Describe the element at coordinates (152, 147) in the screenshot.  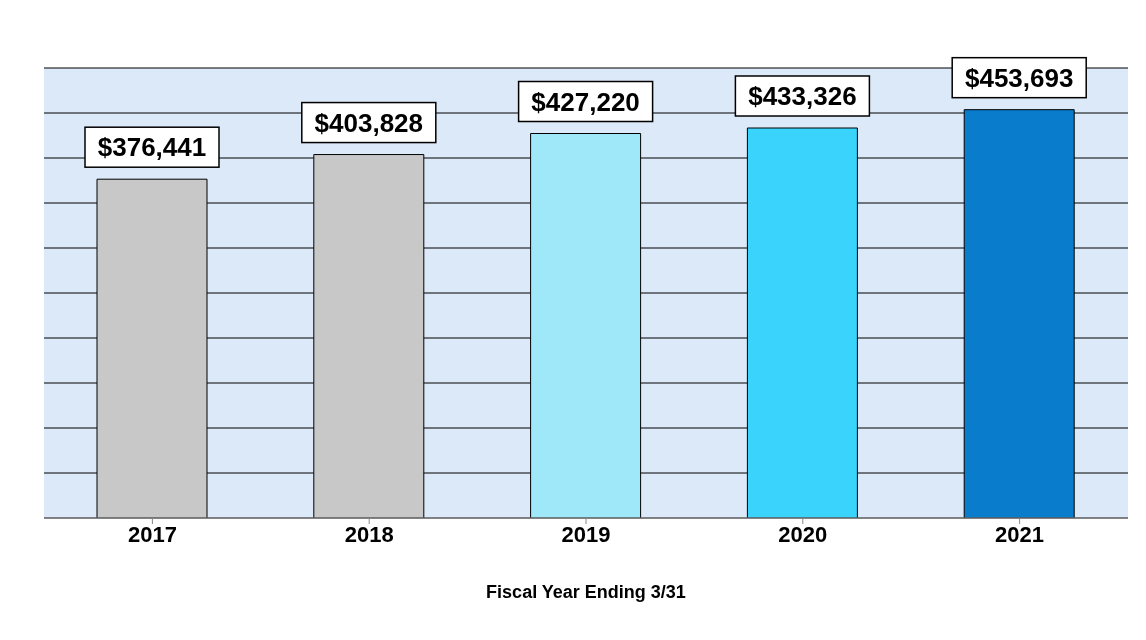
I see `data-label: $376,441` at that location.